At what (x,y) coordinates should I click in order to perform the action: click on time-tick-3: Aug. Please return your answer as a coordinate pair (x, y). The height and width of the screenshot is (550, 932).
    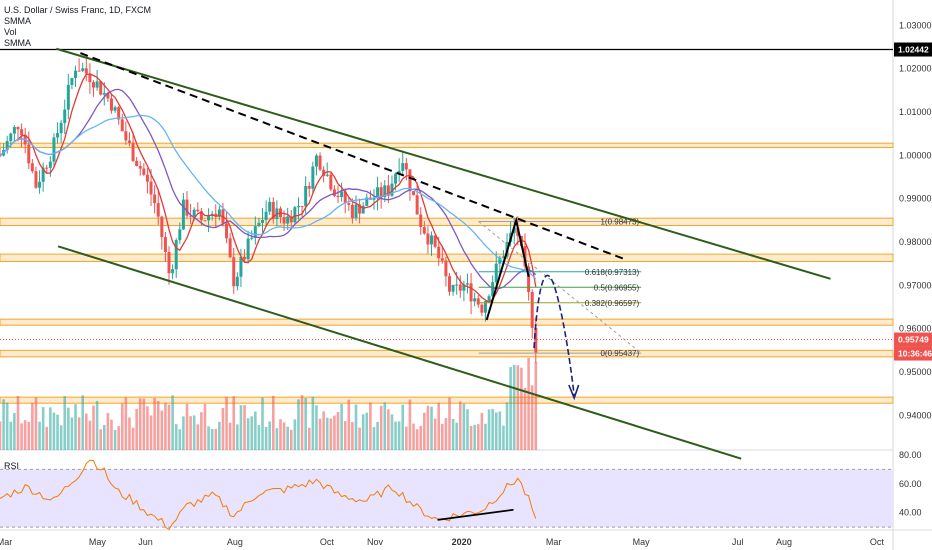
    Looking at the image, I should click on (235, 542).